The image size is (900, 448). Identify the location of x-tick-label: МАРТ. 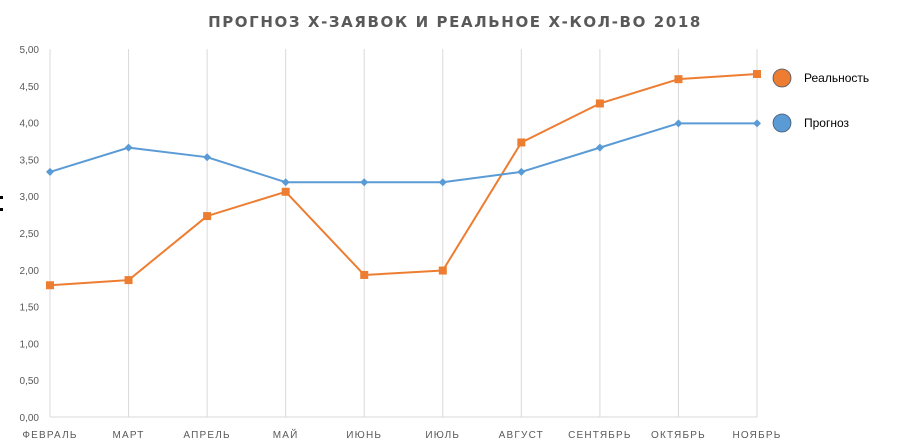
(128, 435).